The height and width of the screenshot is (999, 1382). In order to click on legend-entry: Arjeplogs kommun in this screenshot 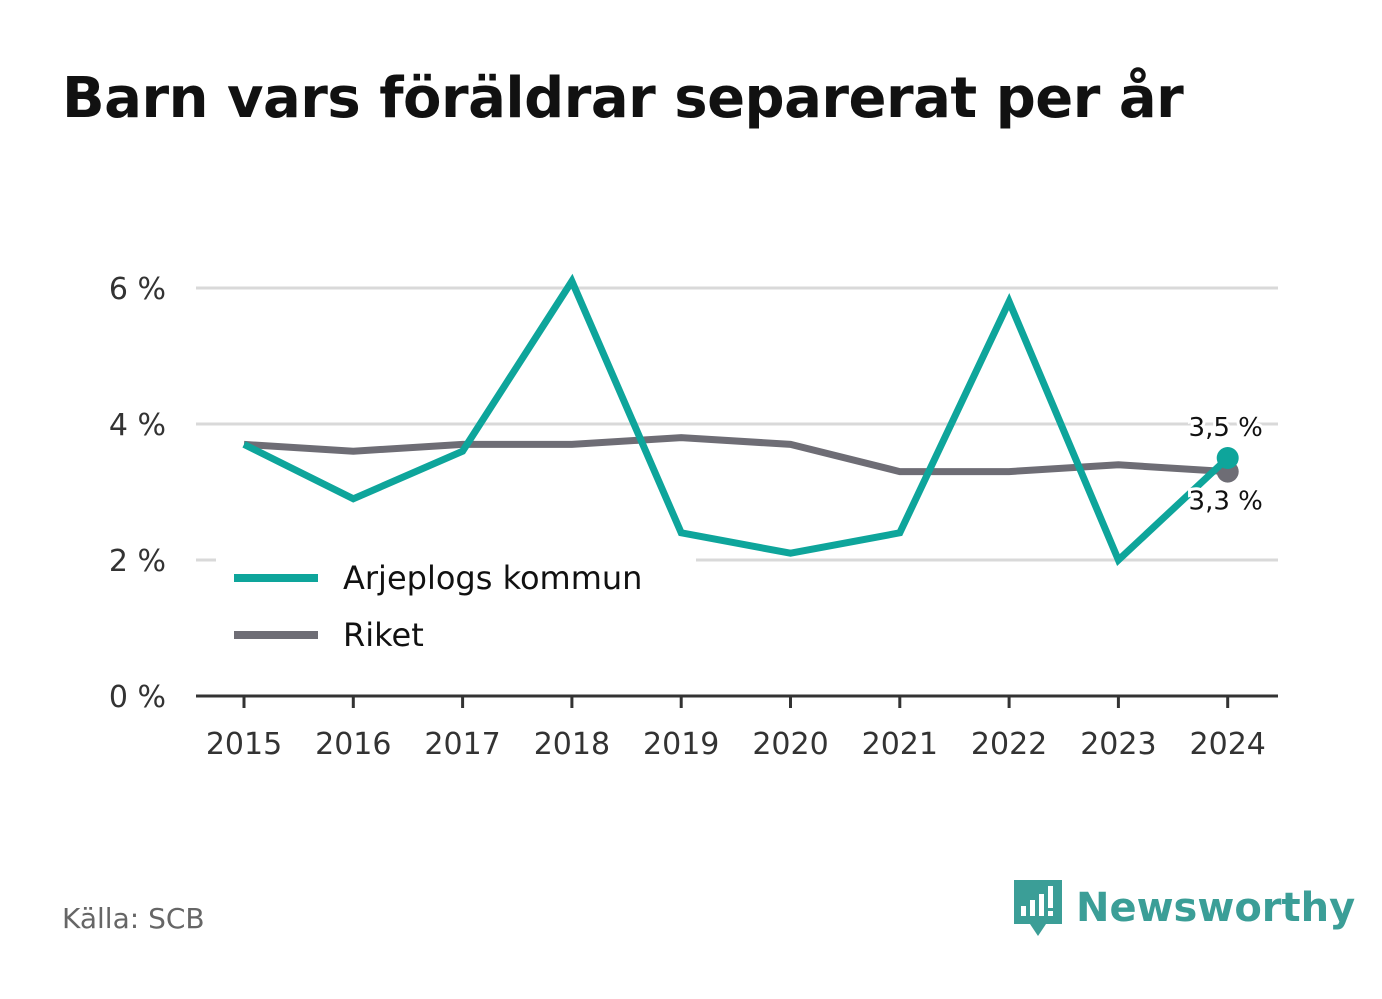, I will do `click(492, 578)`.